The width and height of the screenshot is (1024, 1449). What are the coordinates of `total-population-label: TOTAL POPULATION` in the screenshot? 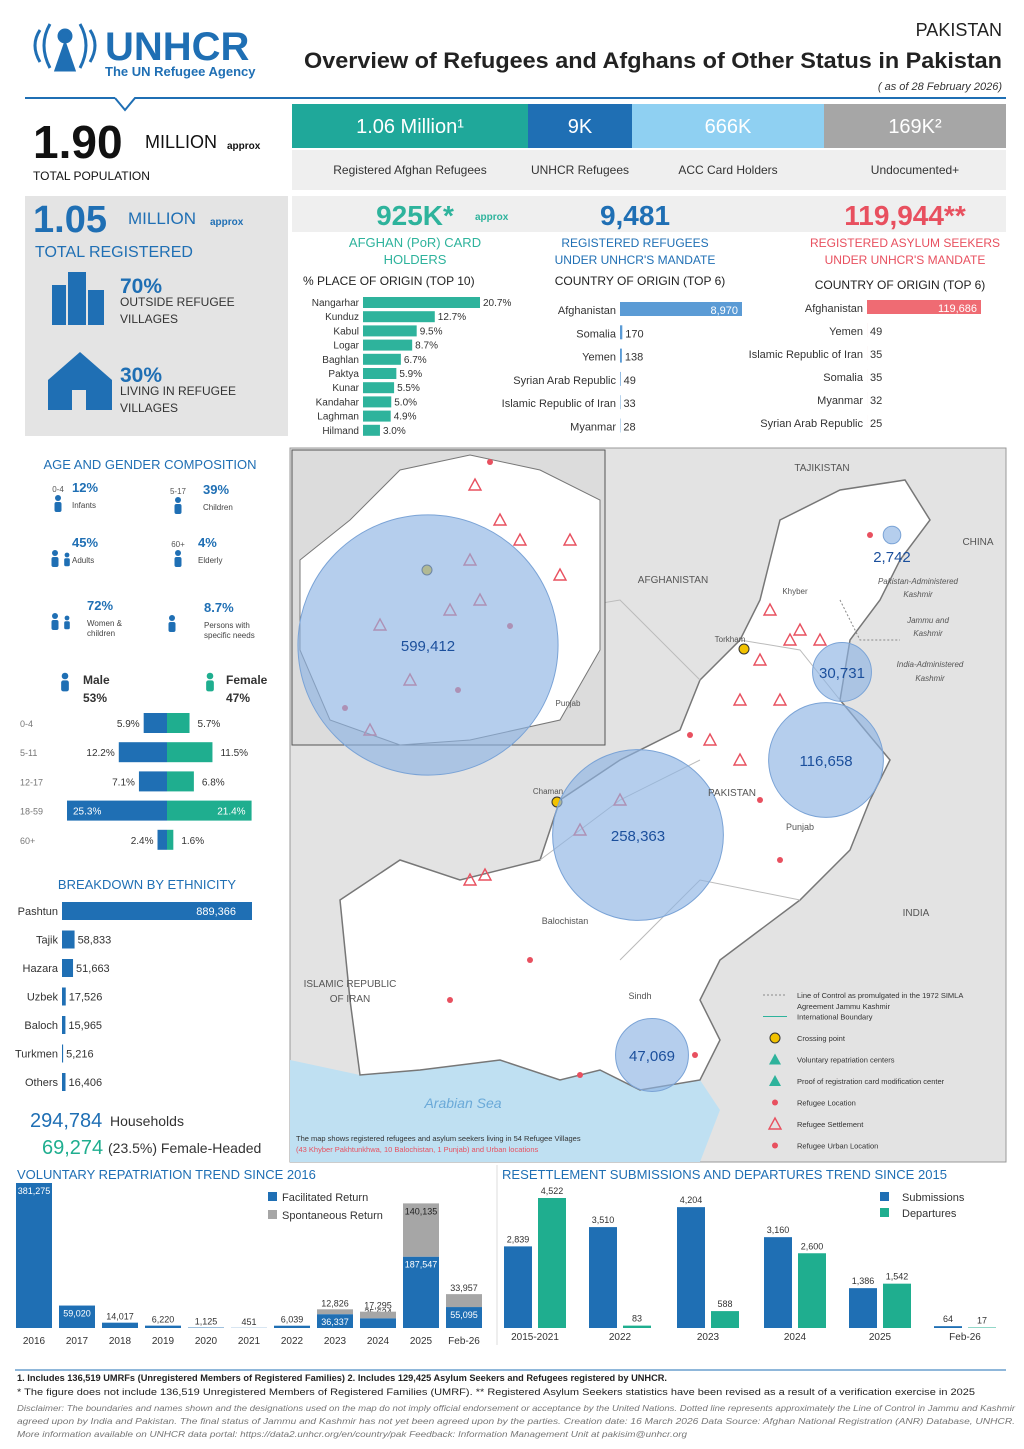 It's located at (91, 176).